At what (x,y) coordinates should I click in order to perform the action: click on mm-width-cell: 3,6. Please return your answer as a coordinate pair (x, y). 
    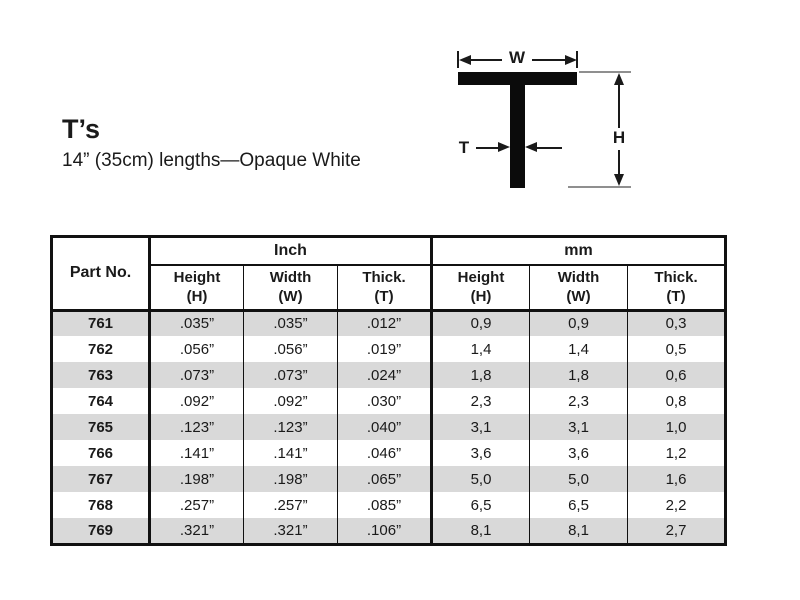
    Looking at the image, I should click on (578, 453).